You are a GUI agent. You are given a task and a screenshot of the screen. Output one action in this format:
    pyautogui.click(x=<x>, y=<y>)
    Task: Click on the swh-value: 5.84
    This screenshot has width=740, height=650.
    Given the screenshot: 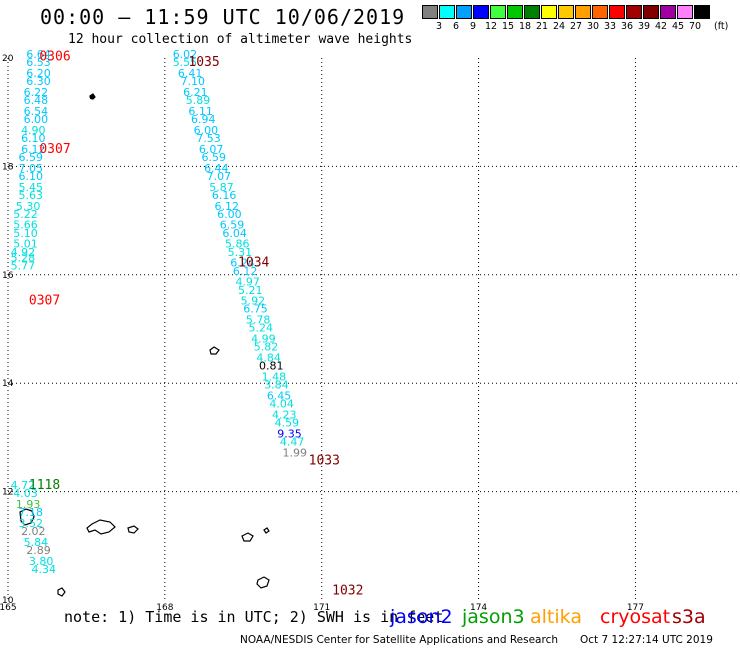 What is the action you would take?
    pyautogui.click(x=36, y=542)
    